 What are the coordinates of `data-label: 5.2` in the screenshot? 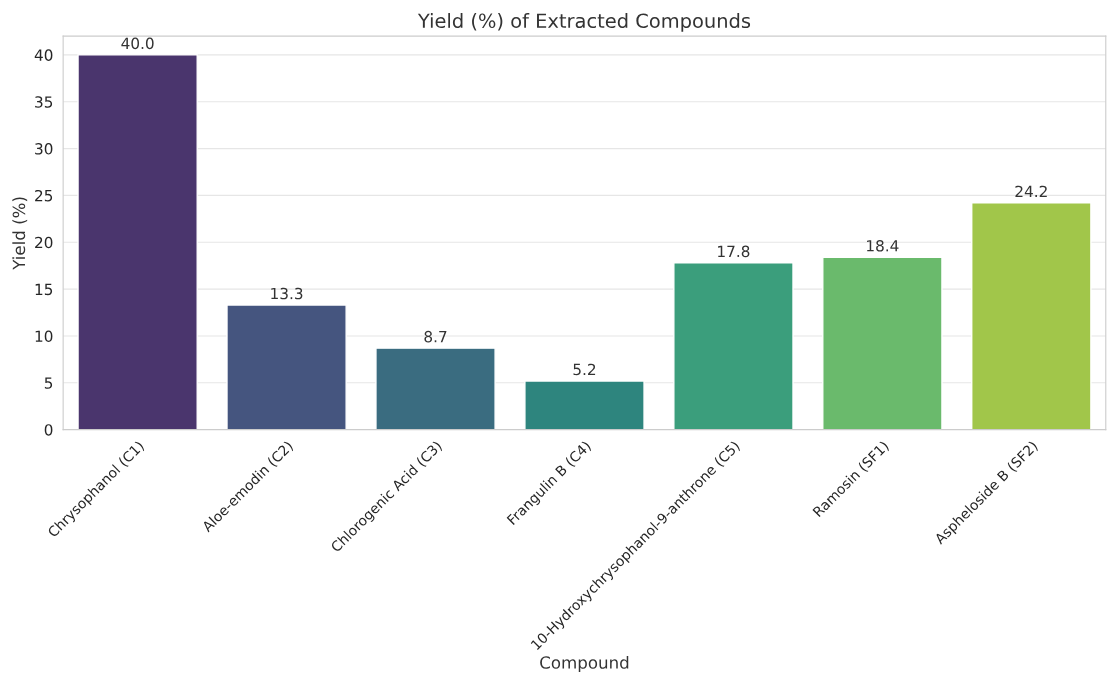 It's located at (584, 369).